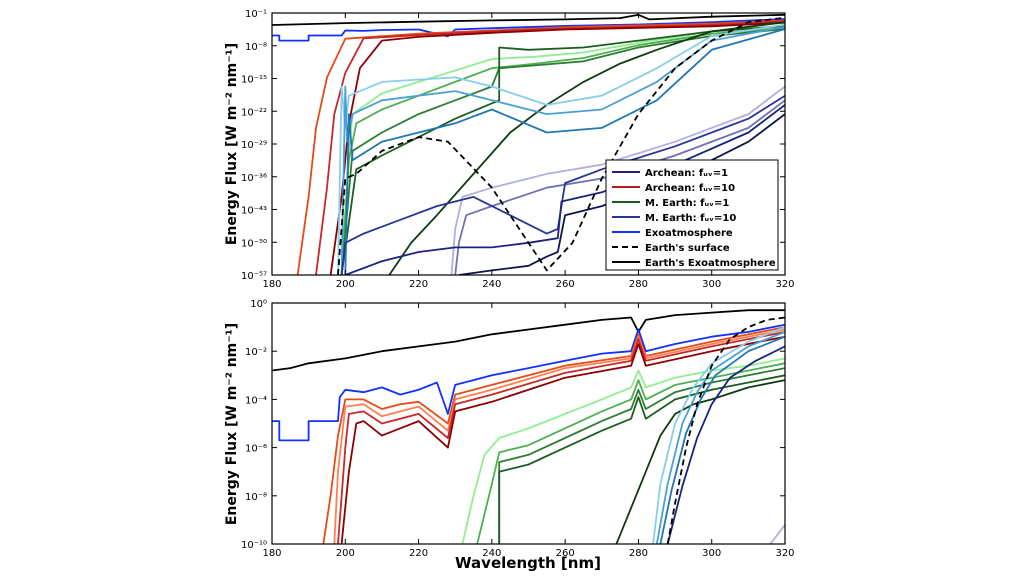 This screenshot has width=1024, height=577. Describe the element at coordinates (256, 400) in the screenshot. I see `y-tick-label: 10⁻⁴` at that location.